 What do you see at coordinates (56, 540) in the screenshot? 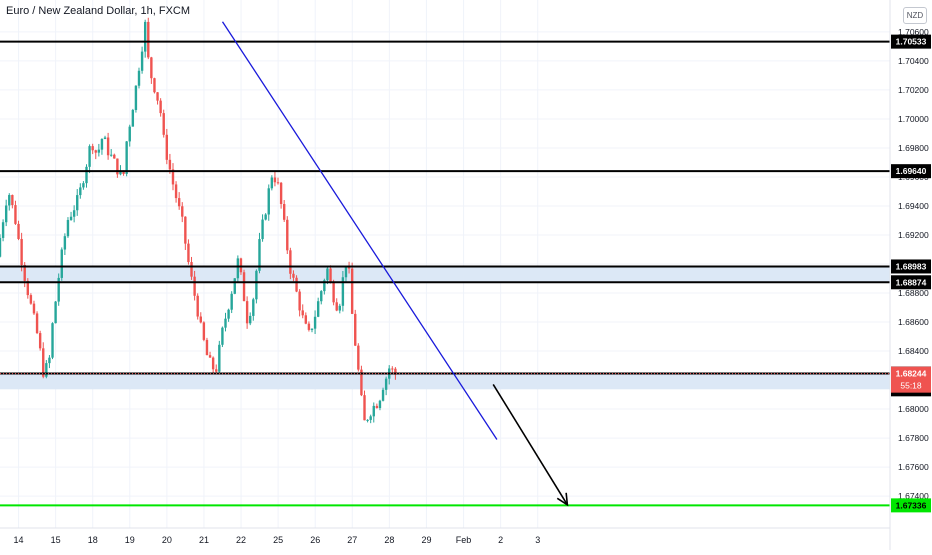
I see `x-tick-label: 15` at bounding box center [56, 540].